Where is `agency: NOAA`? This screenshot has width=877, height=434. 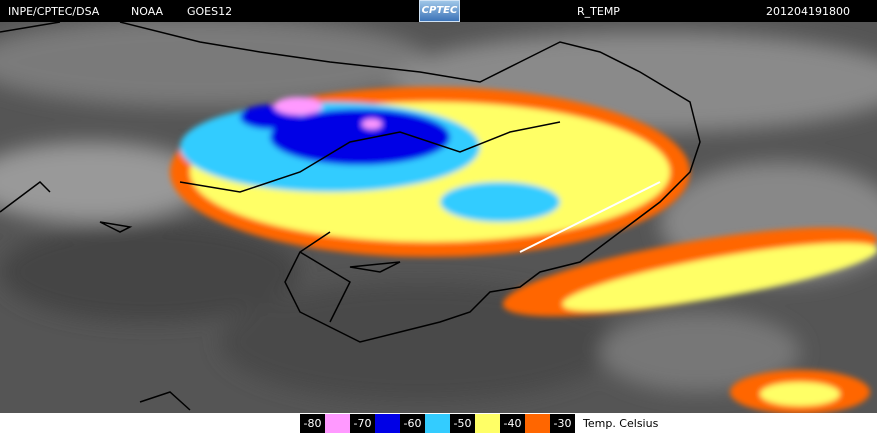 agency: NOAA is located at coordinates (147, 11).